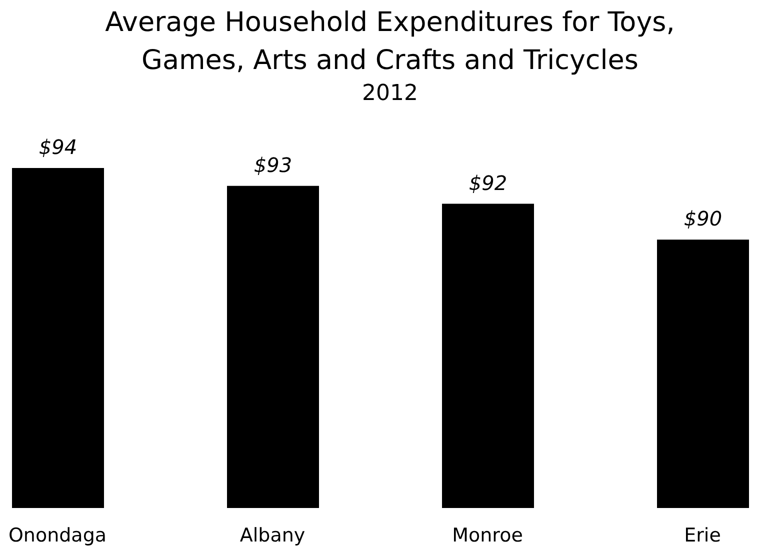 The image size is (780, 550). Describe the element at coordinates (702, 535) in the screenshot. I see `x-tick-label: Erie` at that location.